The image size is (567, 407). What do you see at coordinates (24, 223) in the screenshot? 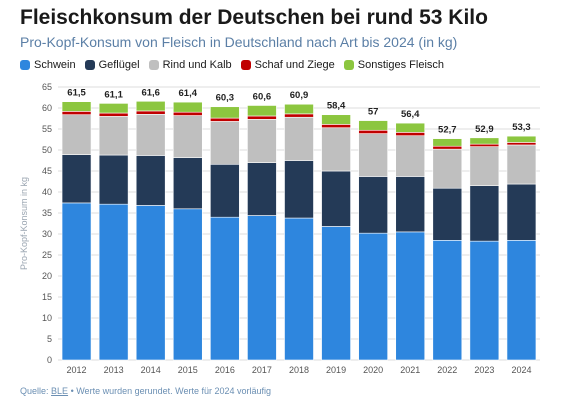
I see `y-axis-label: Pro-Kopf-Konsum in kg` at bounding box center [24, 223].